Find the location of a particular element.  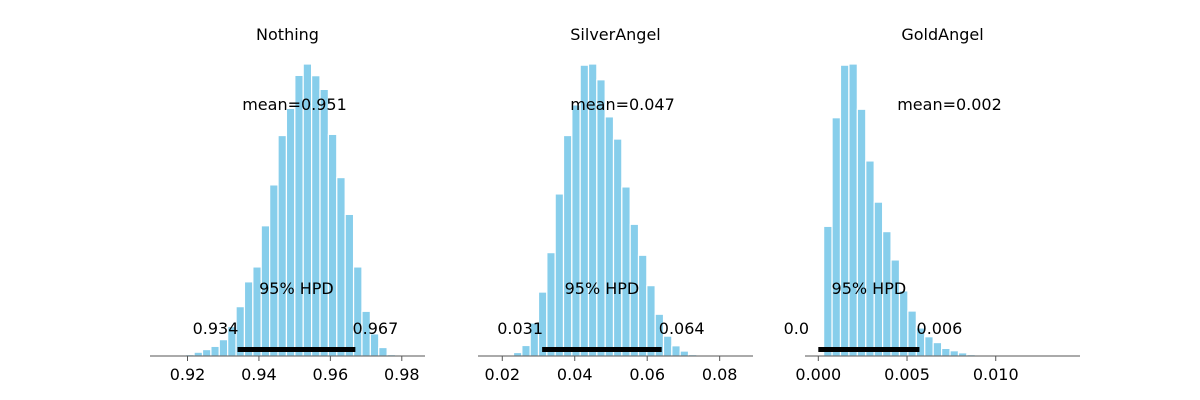

mean-label: mean=0.047 is located at coordinates (622, 104).